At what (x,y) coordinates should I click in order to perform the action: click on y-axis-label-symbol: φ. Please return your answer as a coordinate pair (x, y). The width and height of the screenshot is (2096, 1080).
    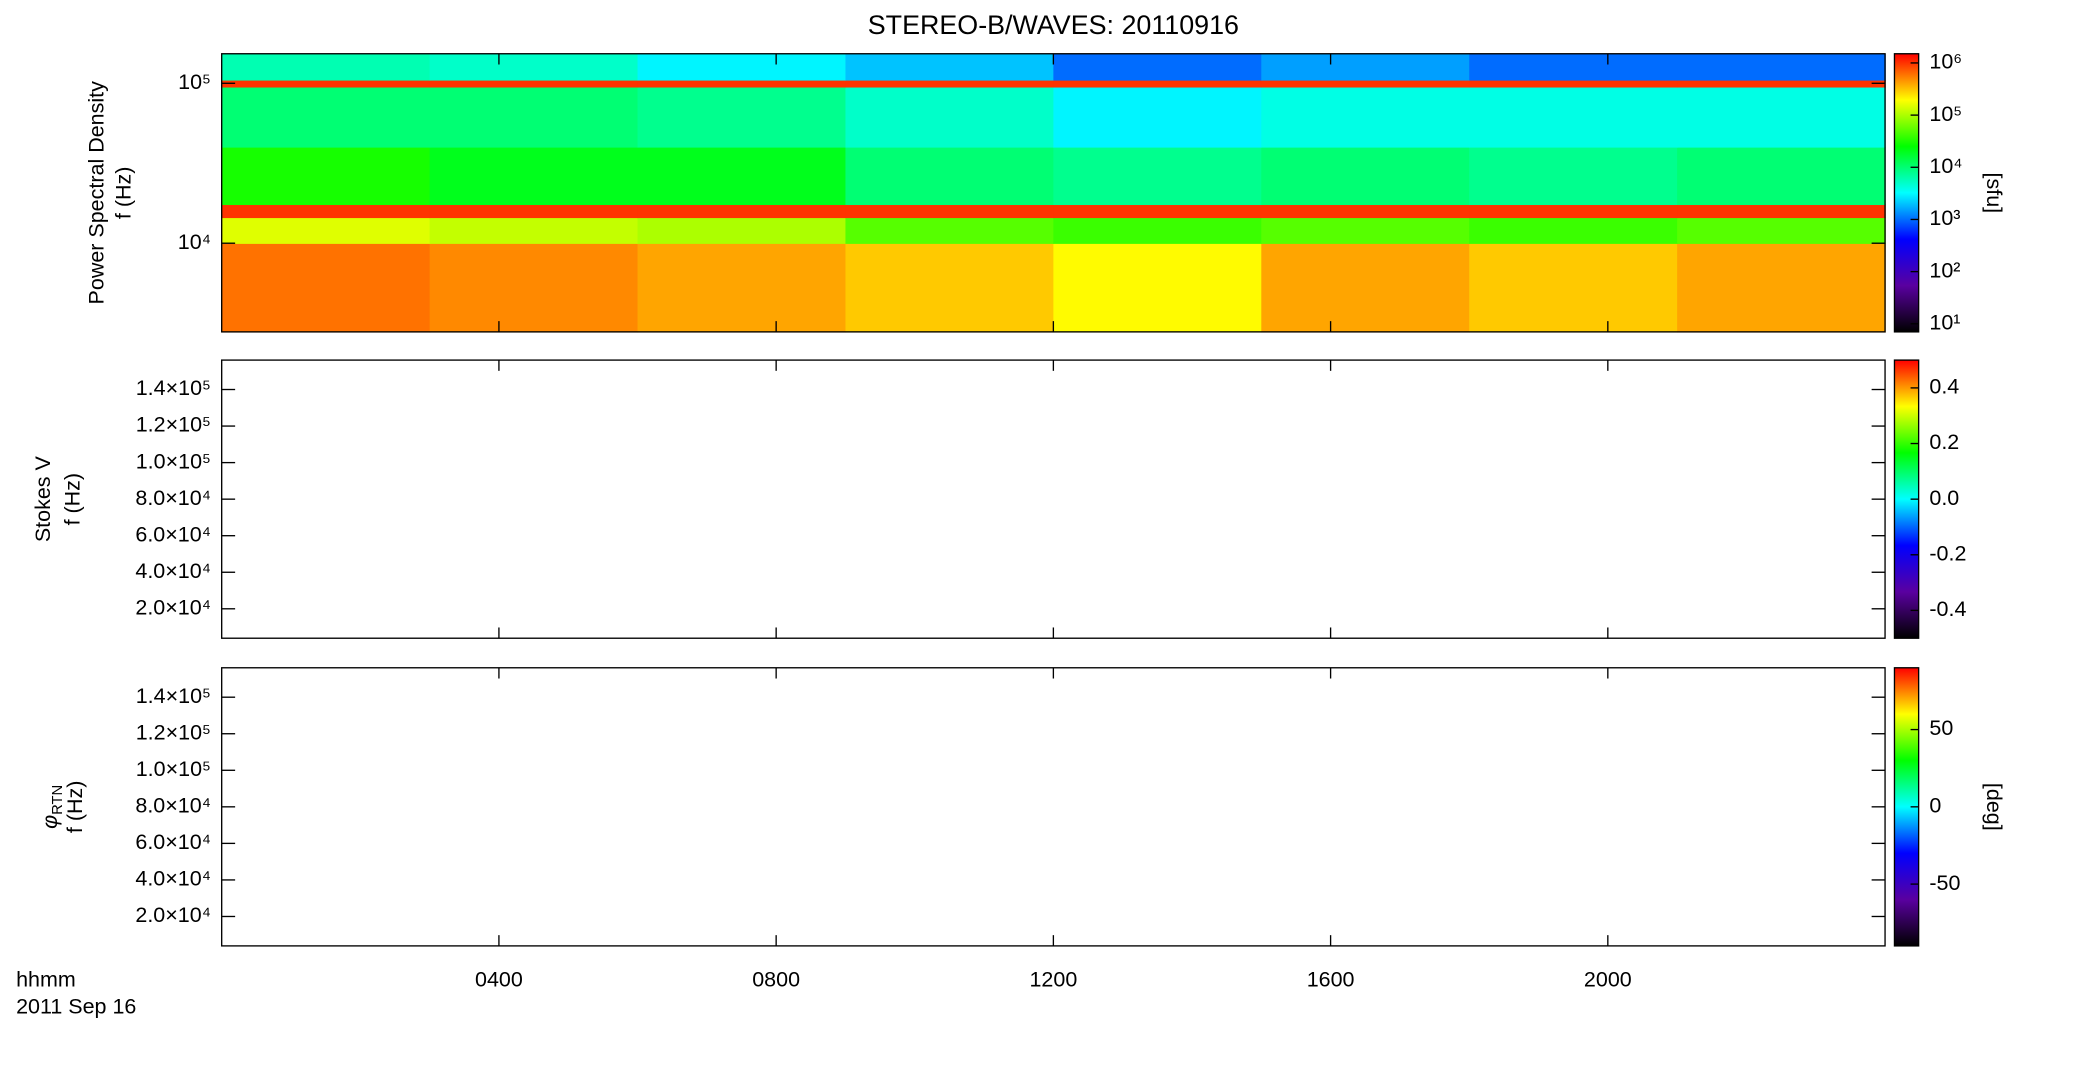
    Looking at the image, I should click on (50, 822).